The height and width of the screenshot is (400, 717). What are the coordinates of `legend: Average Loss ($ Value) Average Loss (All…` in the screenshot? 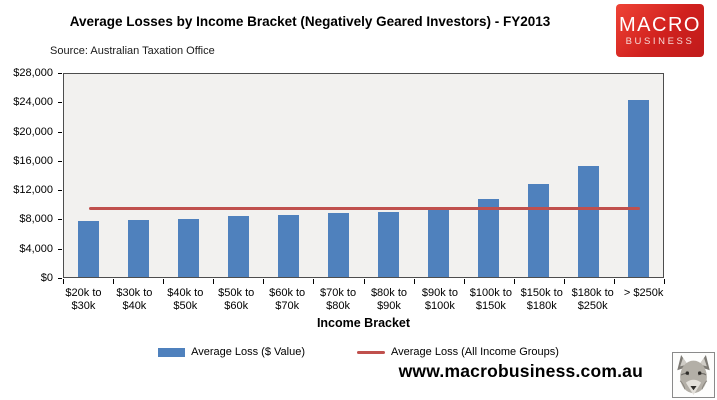 It's located at (358, 352).